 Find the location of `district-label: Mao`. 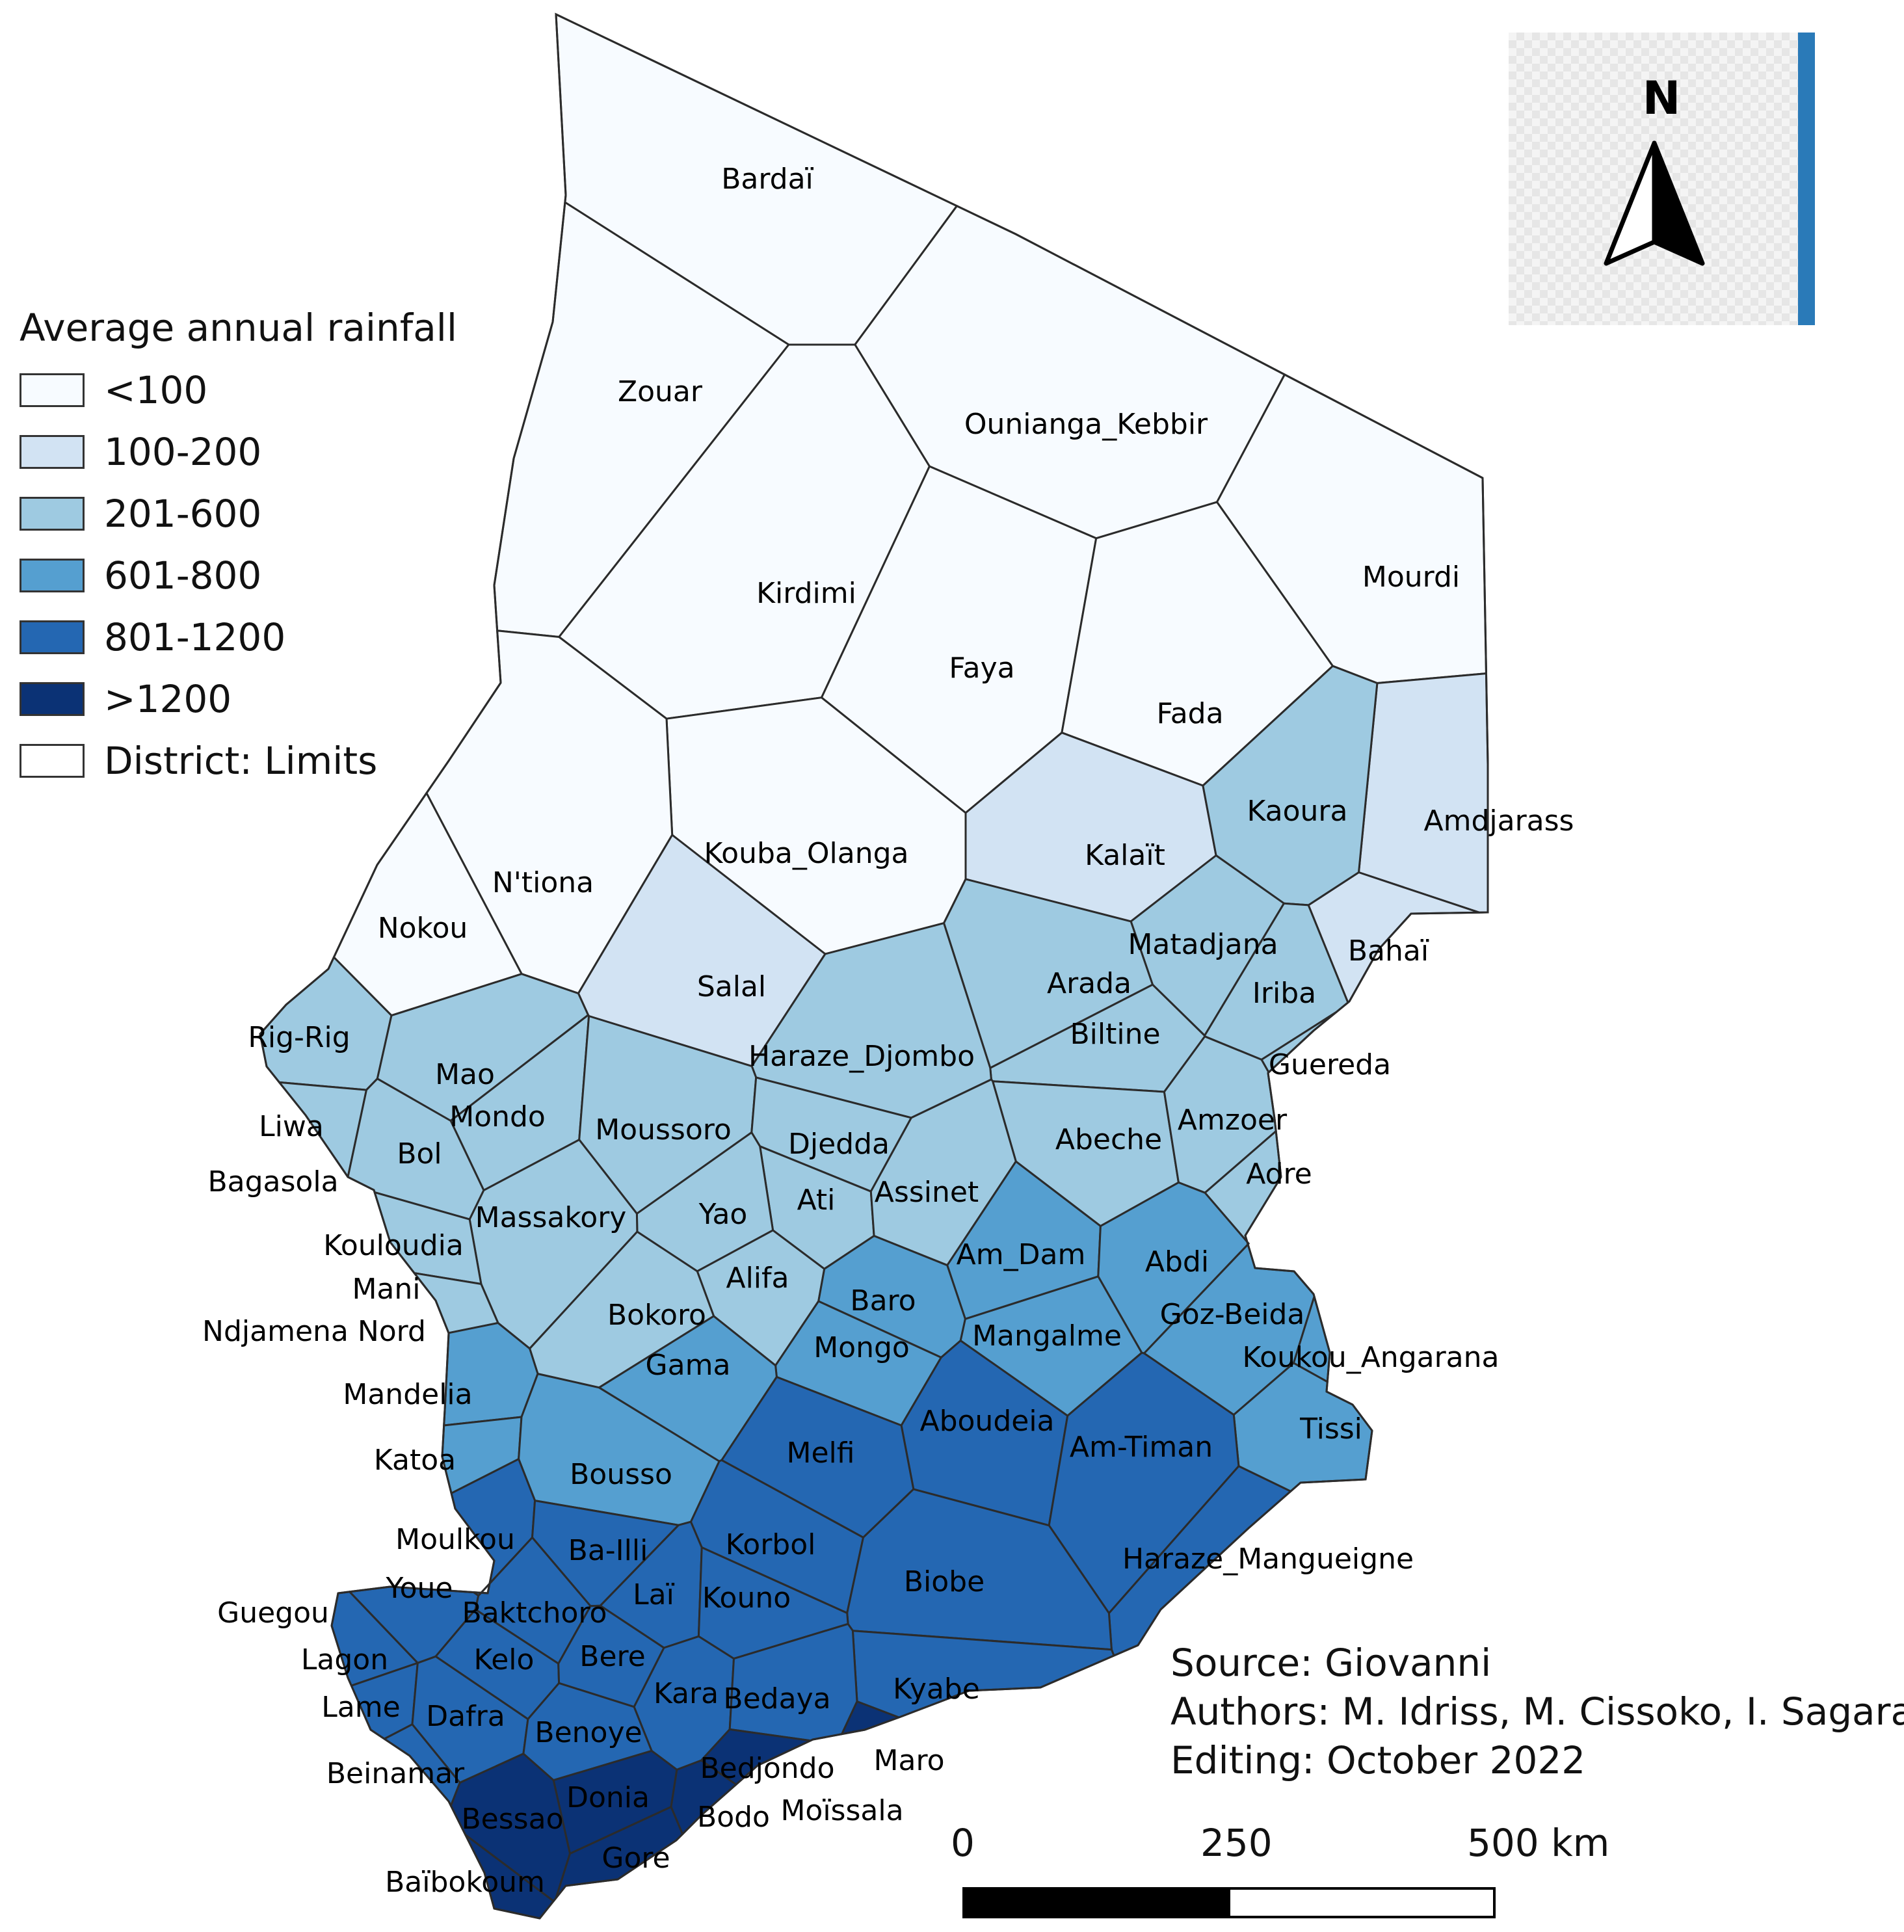

district-label: Mao is located at coordinates (465, 1074).